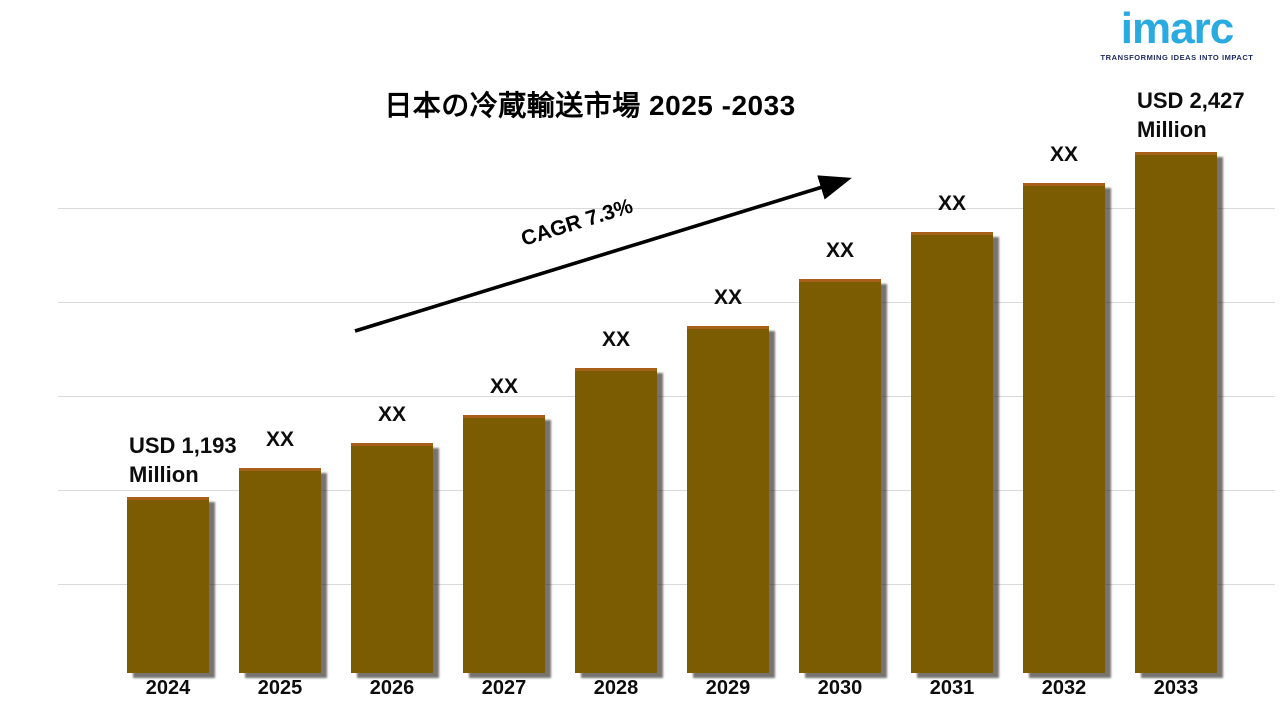 This screenshot has width=1280, height=720. What do you see at coordinates (1208, 115) in the screenshot?
I see `bar-value-label-2033: USD 2,427 Million` at bounding box center [1208, 115].